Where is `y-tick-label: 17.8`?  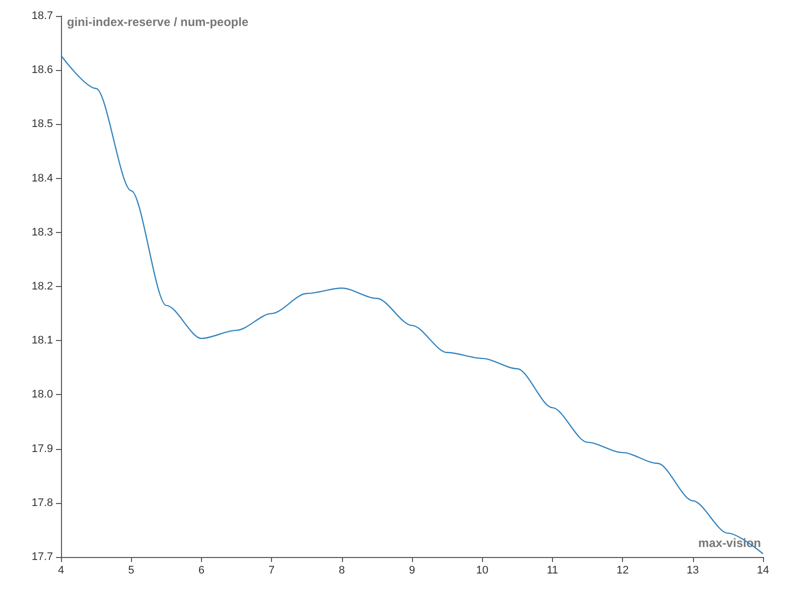 y-tick-label: 17.8 is located at coordinates (42, 502).